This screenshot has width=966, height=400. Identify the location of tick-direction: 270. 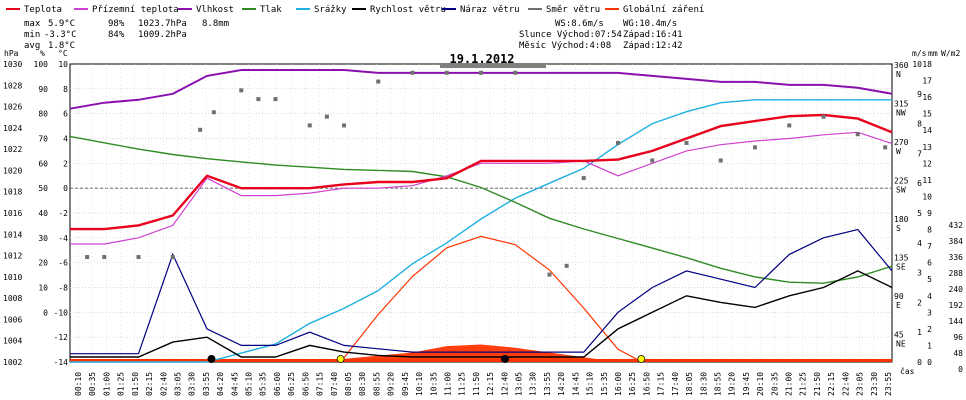
(901, 142).